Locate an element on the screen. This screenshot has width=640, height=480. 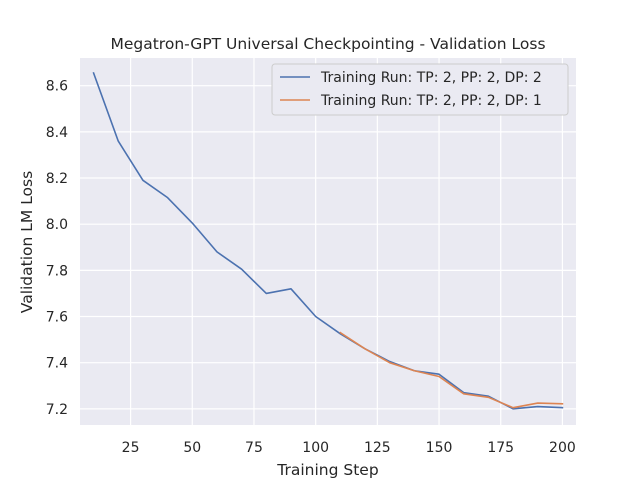
x-tick-label: 200 is located at coordinates (562, 448).